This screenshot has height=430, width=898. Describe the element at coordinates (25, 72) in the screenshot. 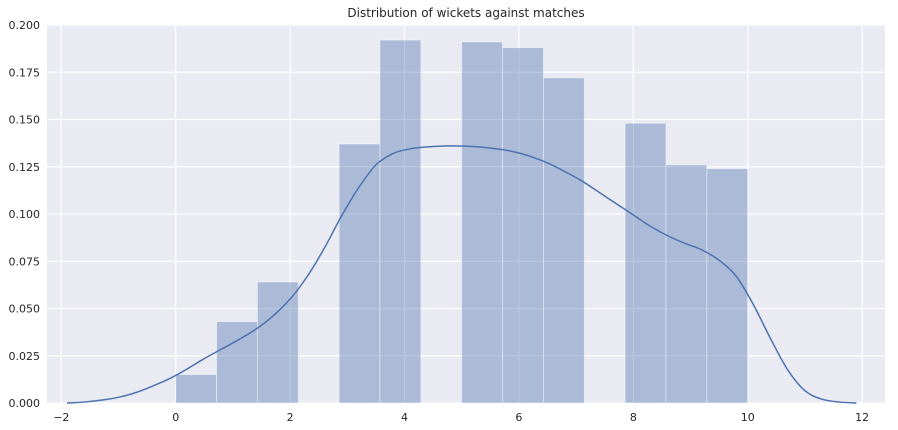

I see `y-tick-label: 0.175` at that location.